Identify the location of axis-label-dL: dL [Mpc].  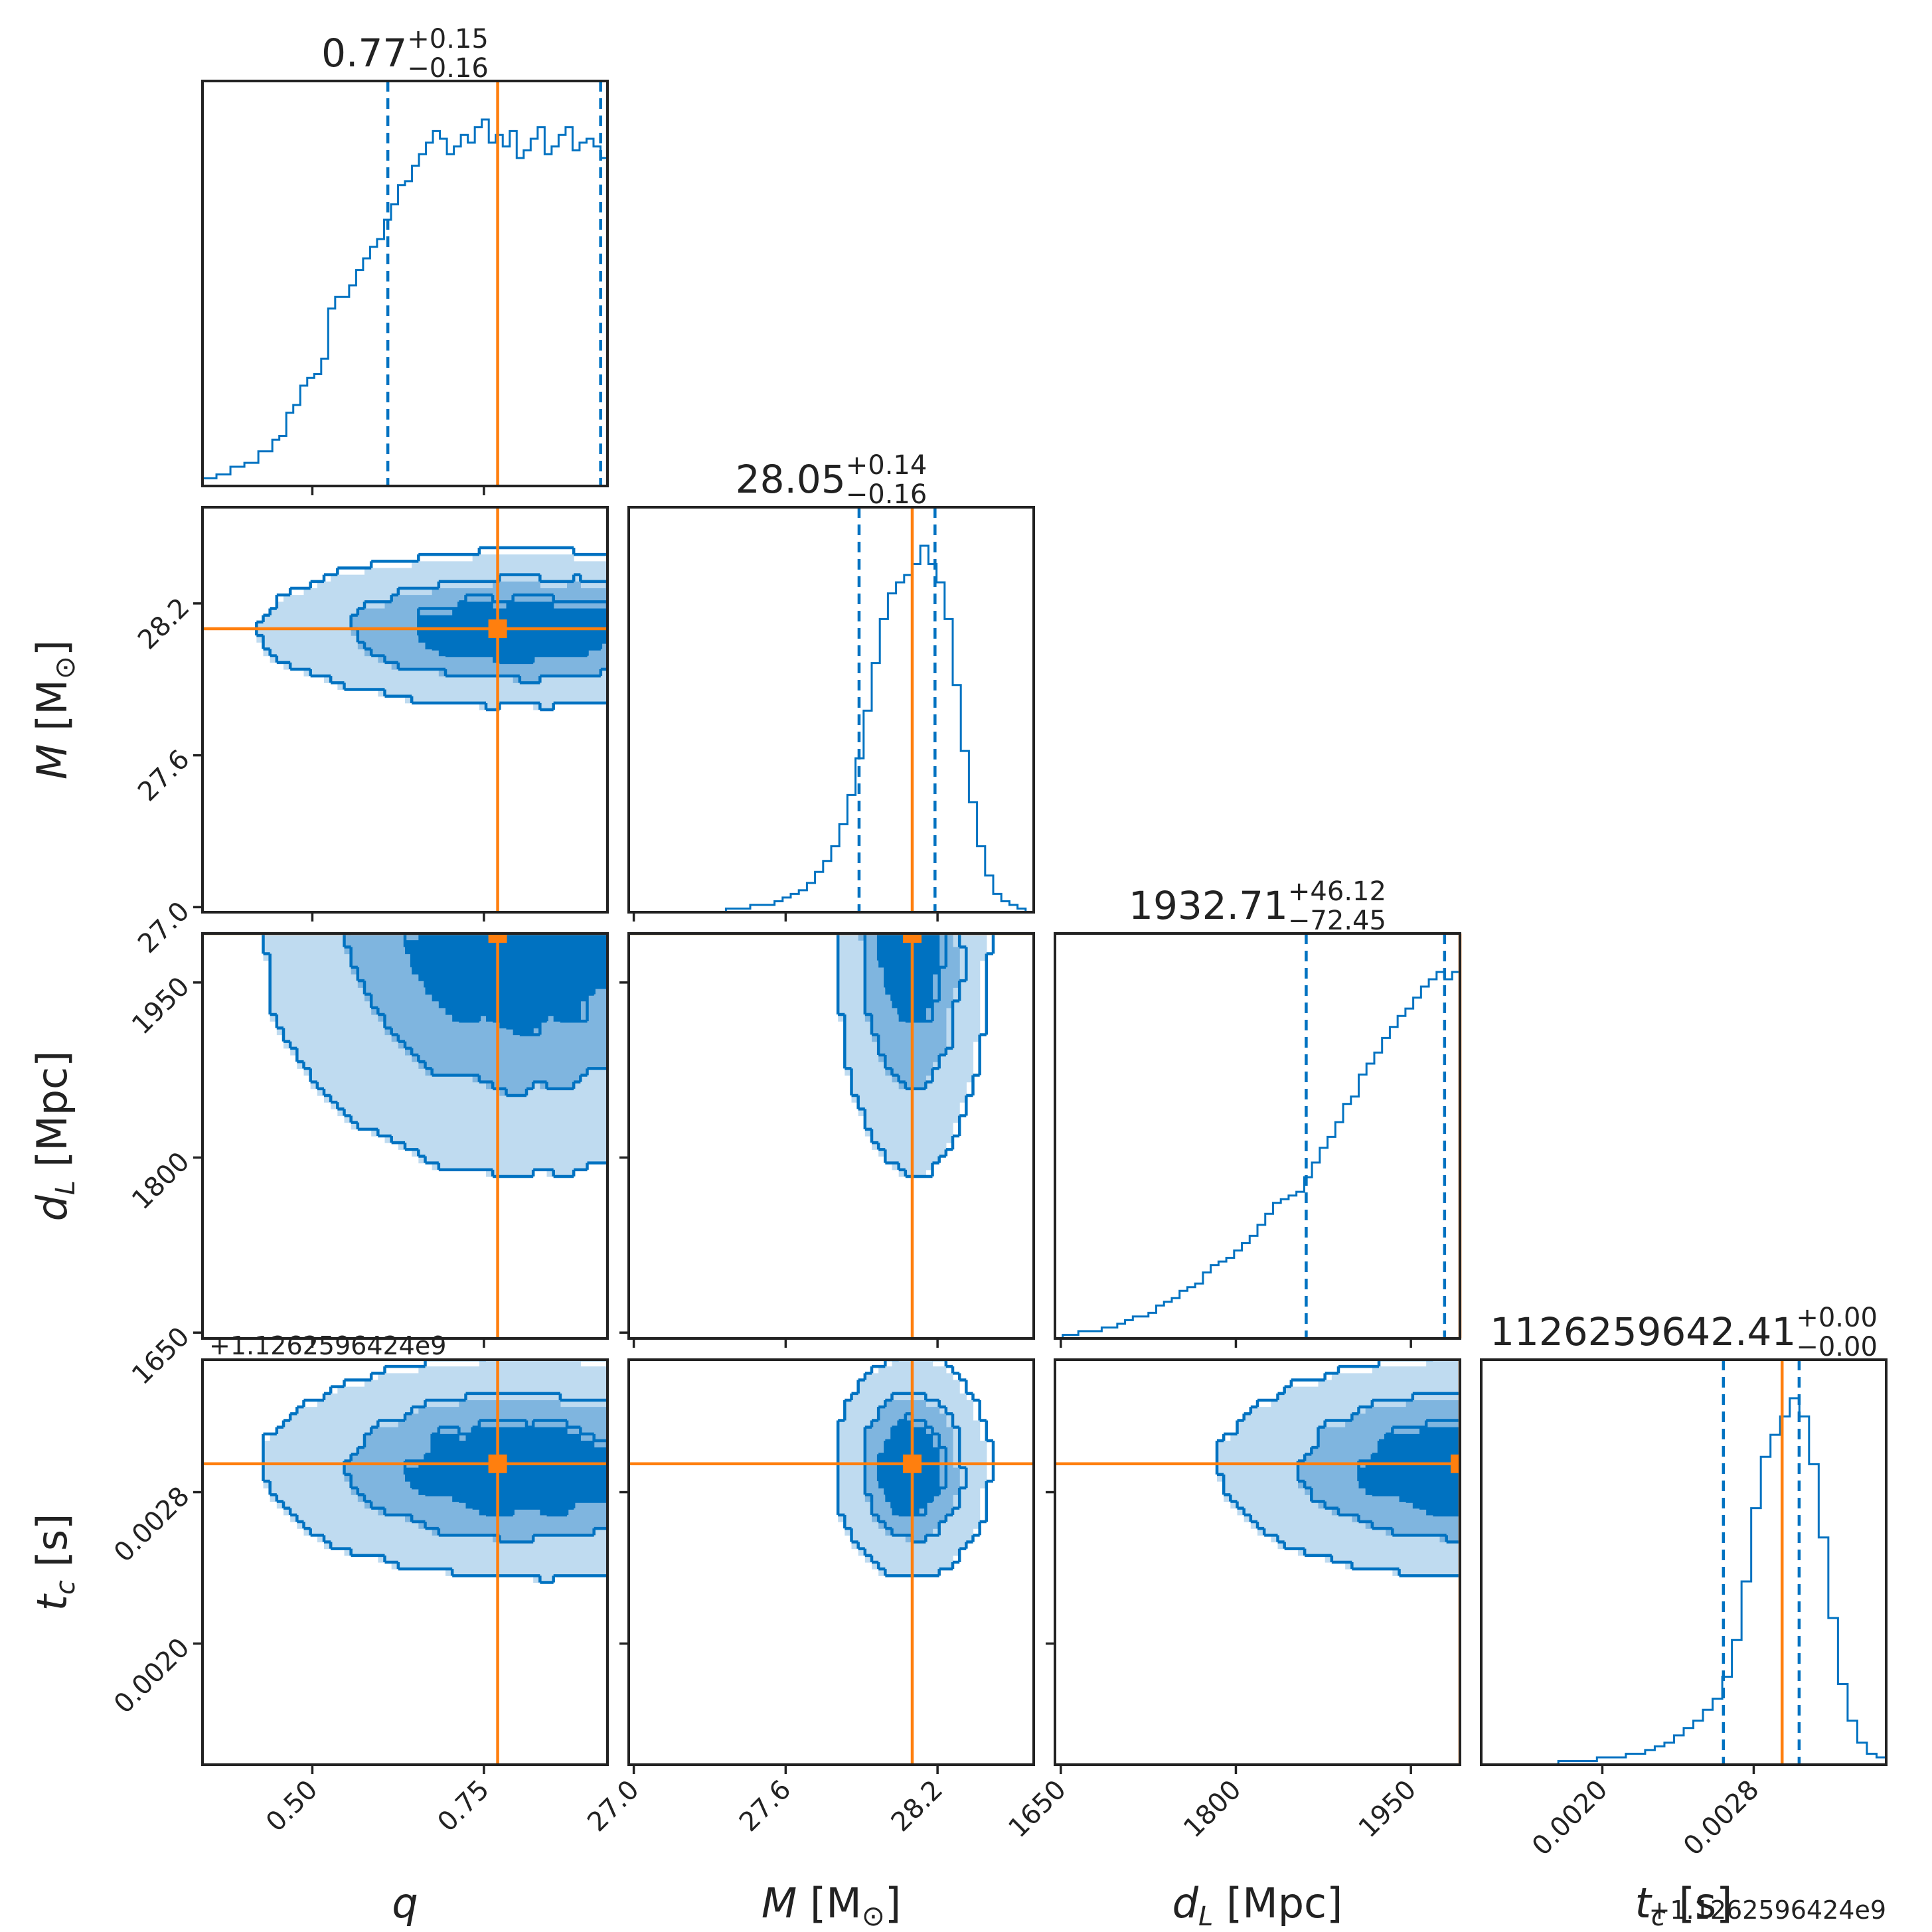
(54, 1136).